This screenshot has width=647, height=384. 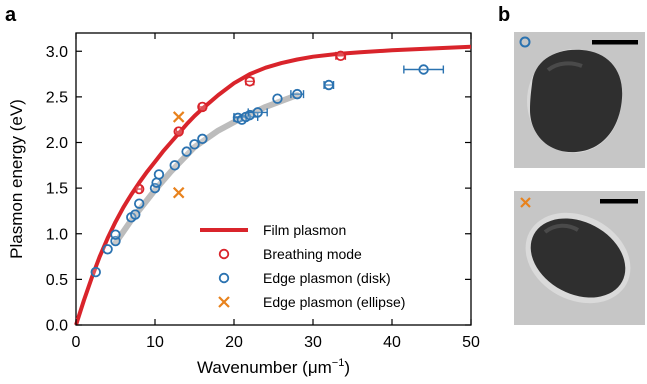 What do you see at coordinates (576, 101) in the screenshot?
I see `disk-particle` at bounding box center [576, 101].